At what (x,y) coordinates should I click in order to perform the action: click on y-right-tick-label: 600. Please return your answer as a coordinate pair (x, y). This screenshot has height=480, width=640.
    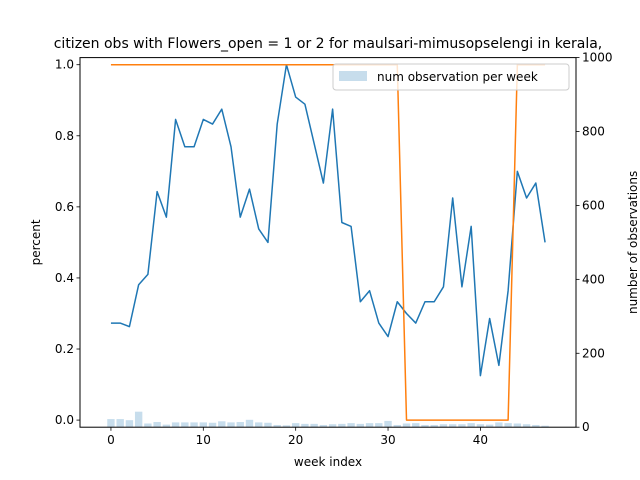
    Looking at the image, I should click on (593, 205).